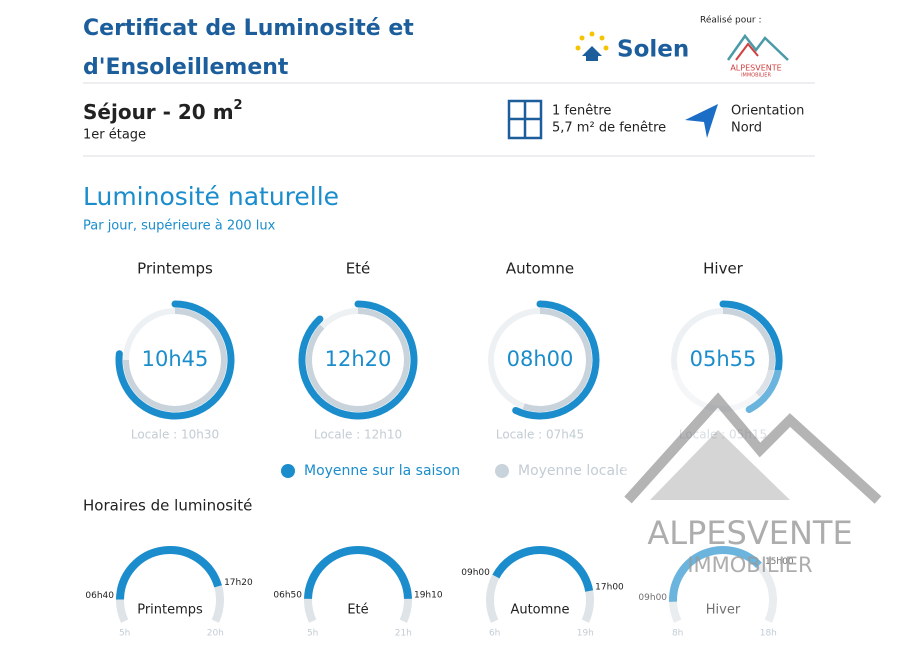  Describe the element at coordinates (752, 497) in the screenshot. I see `watermark: ALPESVENTE IMMOBILIER` at that location.